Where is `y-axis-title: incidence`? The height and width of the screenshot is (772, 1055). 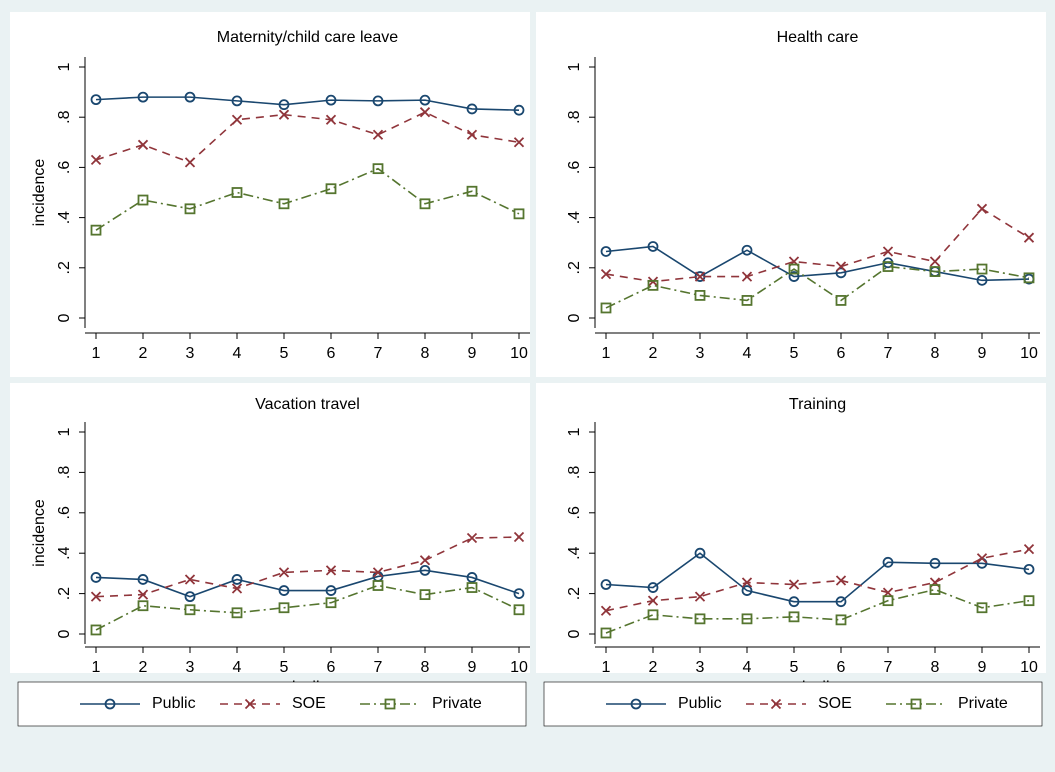 y-axis-title: incidence is located at coordinates (39, 193).